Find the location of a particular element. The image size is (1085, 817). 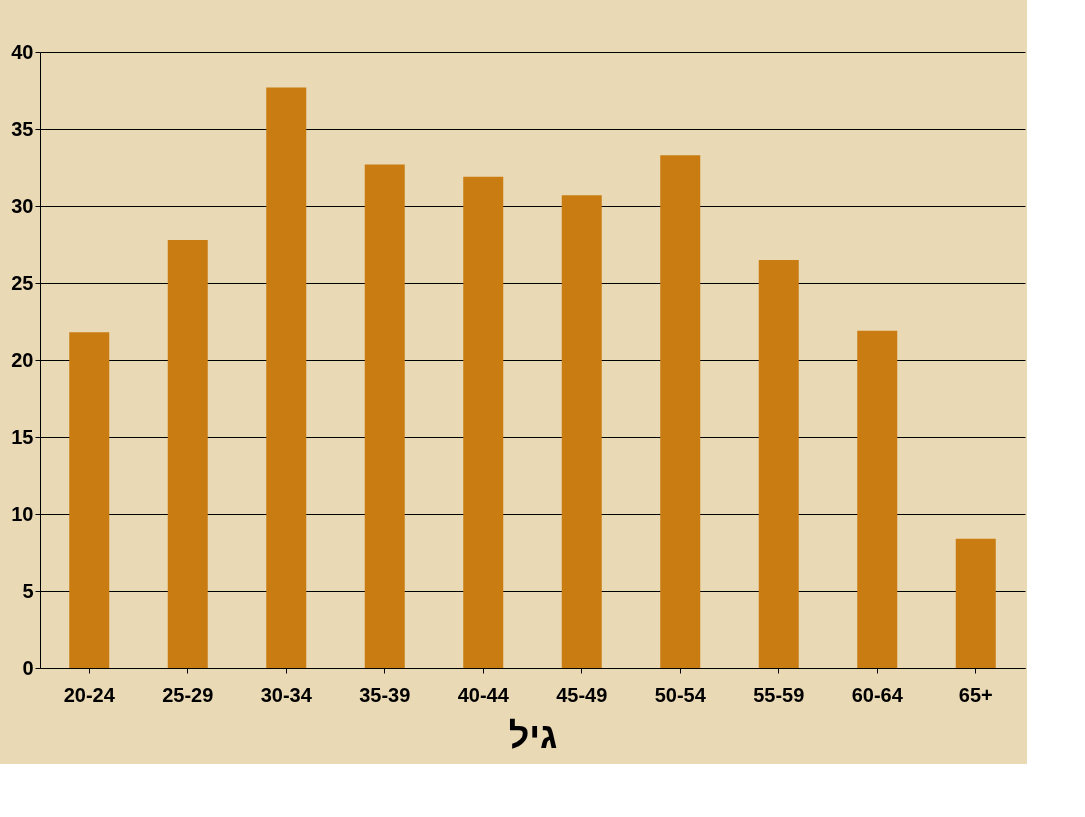

y-tick-label: 30 is located at coordinates (22, 205).